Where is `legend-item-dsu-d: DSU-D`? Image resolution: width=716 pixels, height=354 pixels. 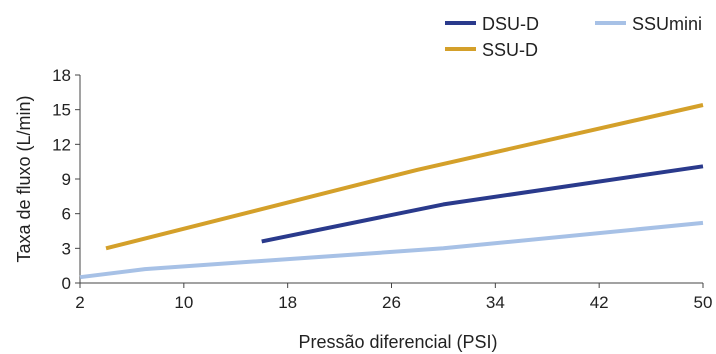 legend-item-dsu-d: DSU-D is located at coordinates (492, 24).